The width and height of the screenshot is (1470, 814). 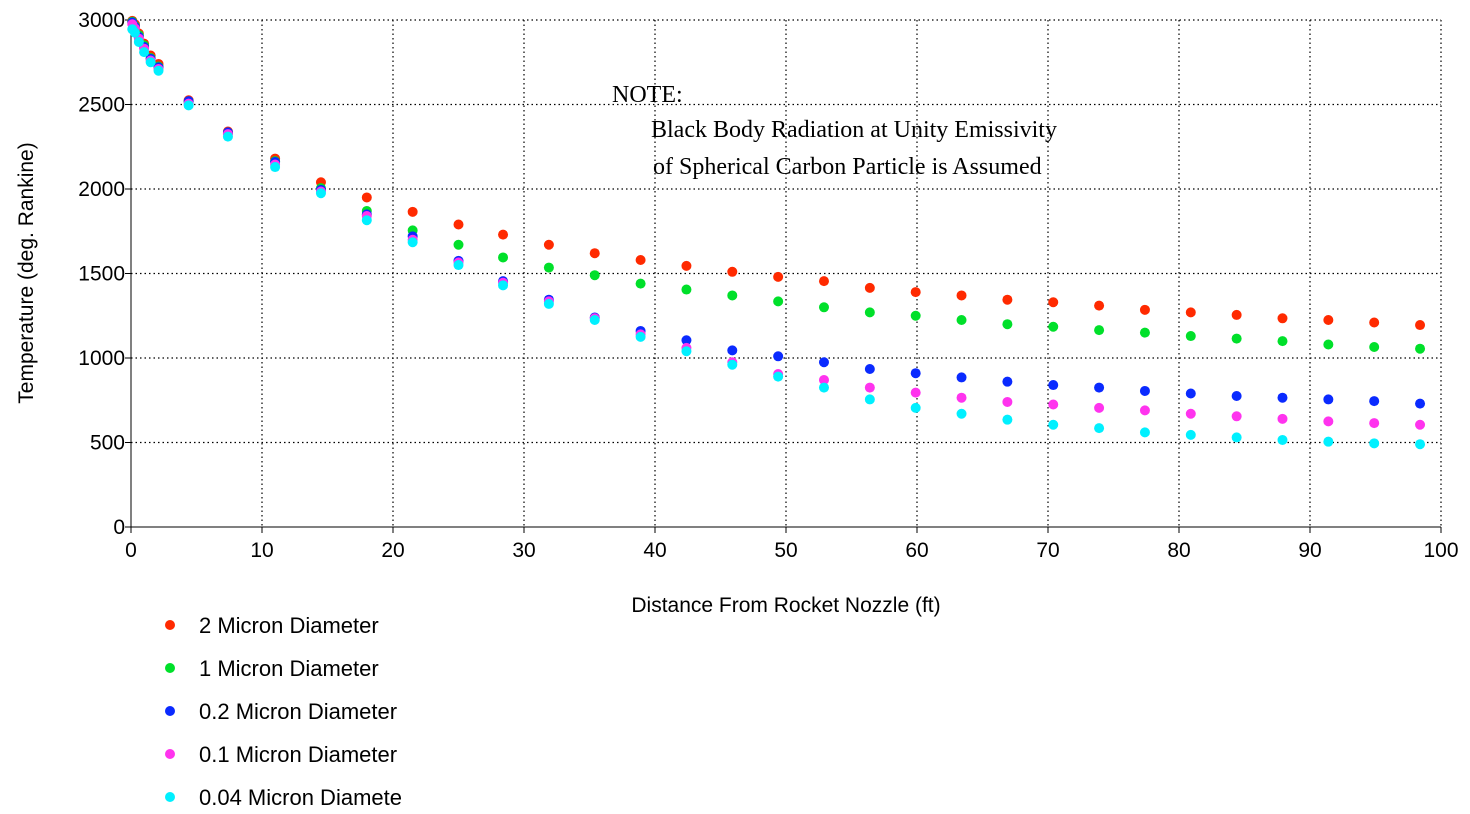 I want to click on legend-label: 0.2 Micron Diameter, so click(x=298, y=711).